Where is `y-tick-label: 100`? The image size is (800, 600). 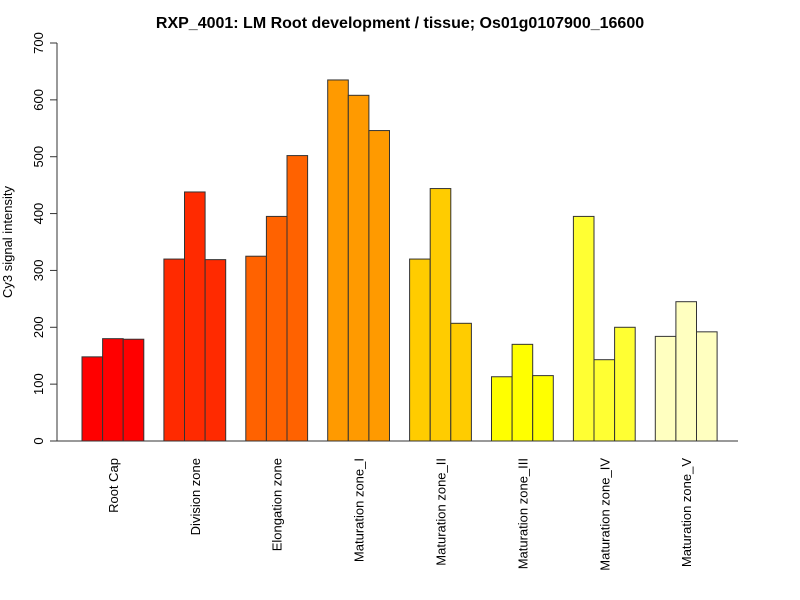 y-tick-label: 100 is located at coordinates (38, 384).